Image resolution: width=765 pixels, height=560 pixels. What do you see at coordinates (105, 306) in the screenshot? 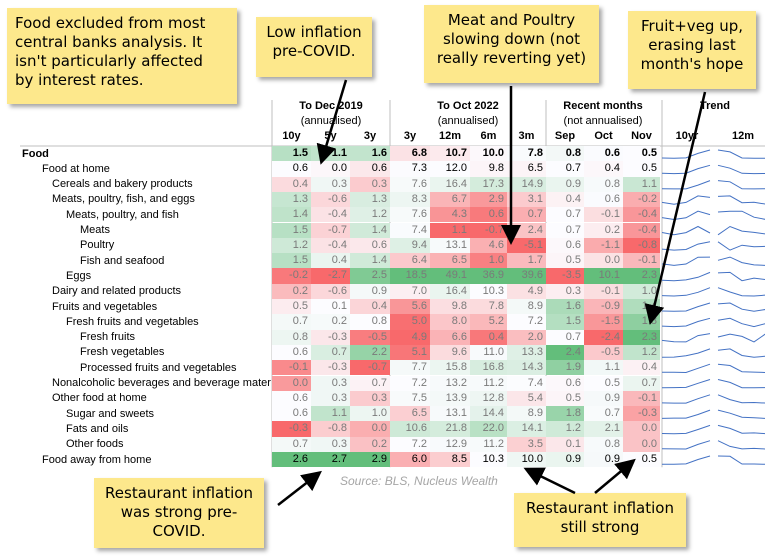
I see `row-label: Fruits and vegetables` at bounding box center [105, 306].